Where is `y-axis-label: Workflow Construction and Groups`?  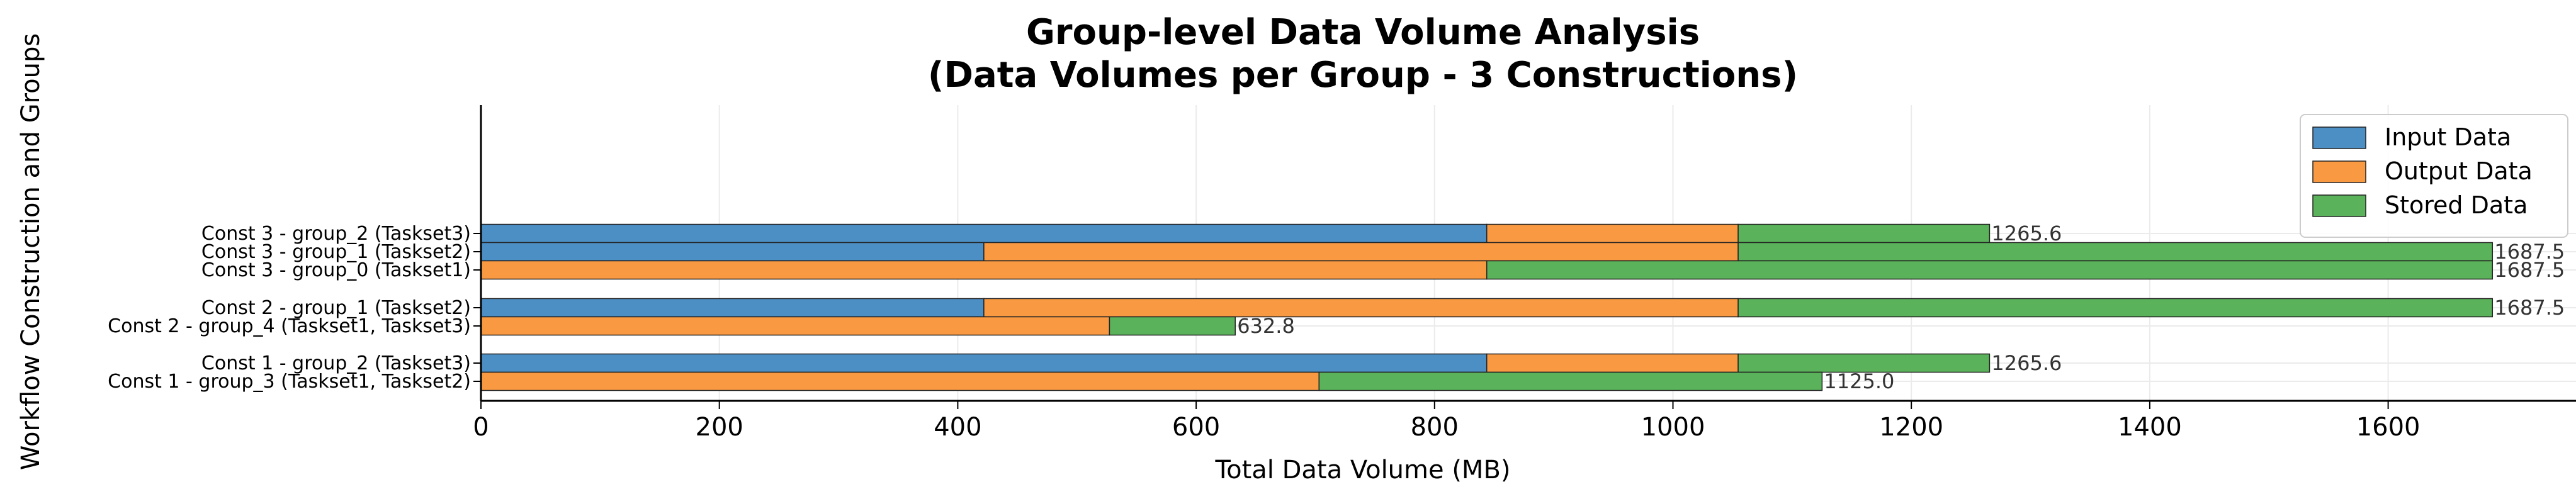 y-axis-label: Workflow Construction and Groups is located at coordinates (30, 251).